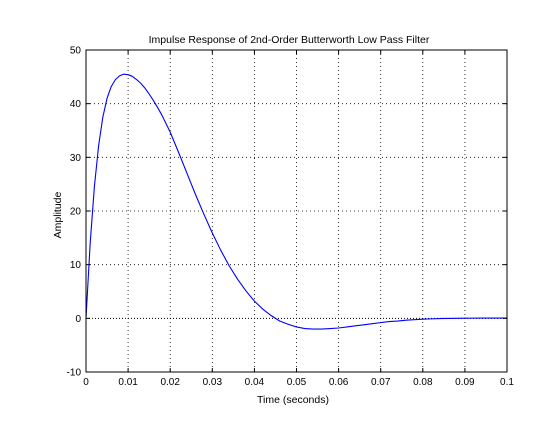 The height and width of the screenshot is (424, 560). I want to click on y-tick-label: 50, so click(76, 51).